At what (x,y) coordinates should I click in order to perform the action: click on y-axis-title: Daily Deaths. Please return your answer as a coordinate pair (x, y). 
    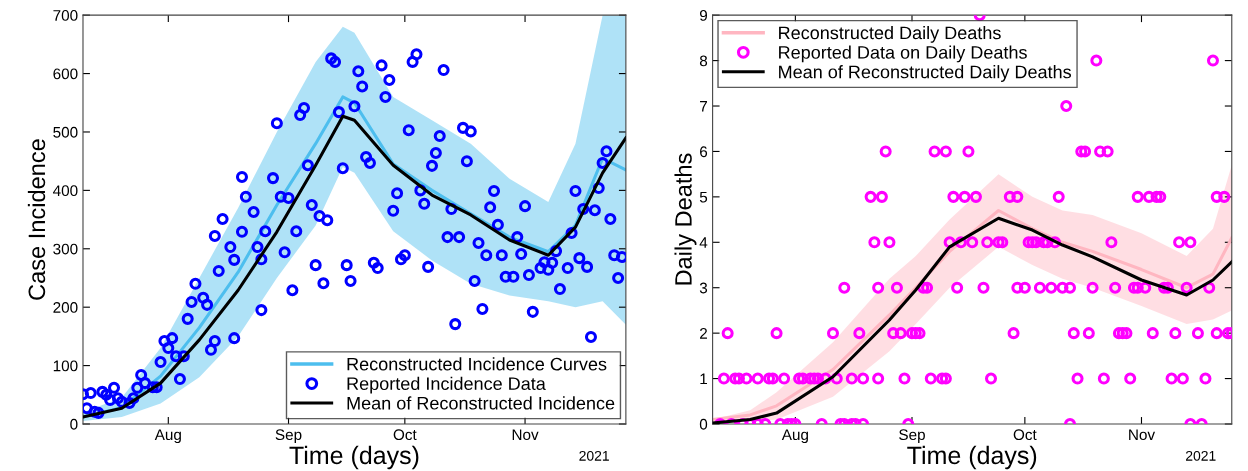
    Looking at the image, I should click on (685, 219).